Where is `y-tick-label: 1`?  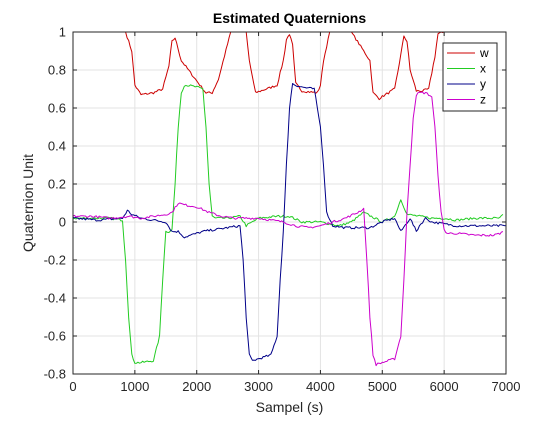 y-tick-label: 1 is located at coordinates (62, 32).